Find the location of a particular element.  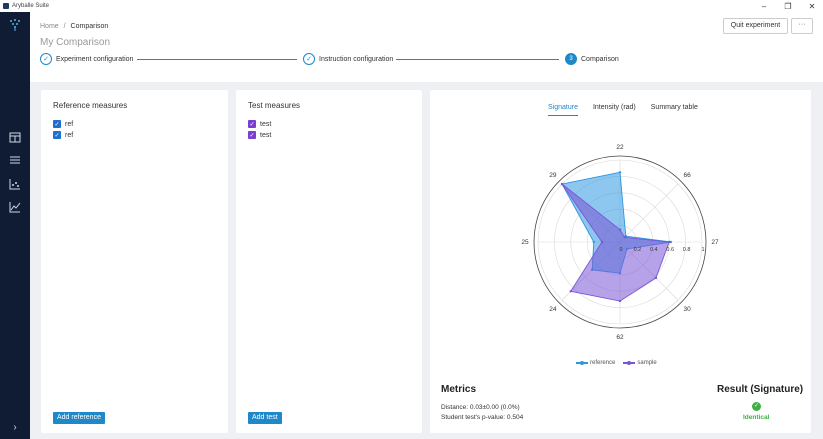

metrics-p-value: Student test's p-value: 0.504 is located at coordinates (482, 417).